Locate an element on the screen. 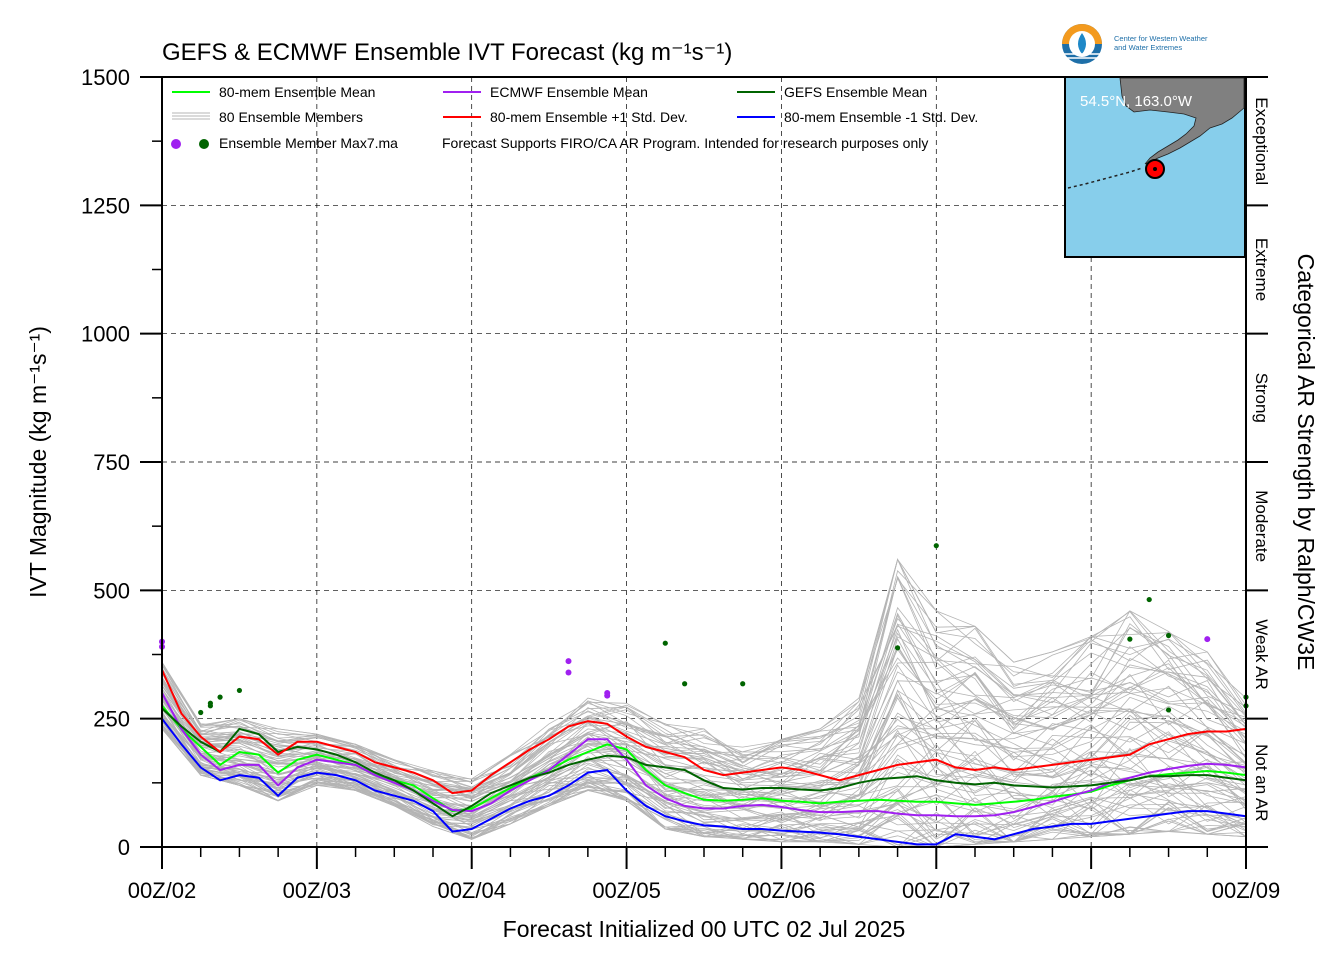  y-tick-label: 500 is located at coordinates (111, 590).